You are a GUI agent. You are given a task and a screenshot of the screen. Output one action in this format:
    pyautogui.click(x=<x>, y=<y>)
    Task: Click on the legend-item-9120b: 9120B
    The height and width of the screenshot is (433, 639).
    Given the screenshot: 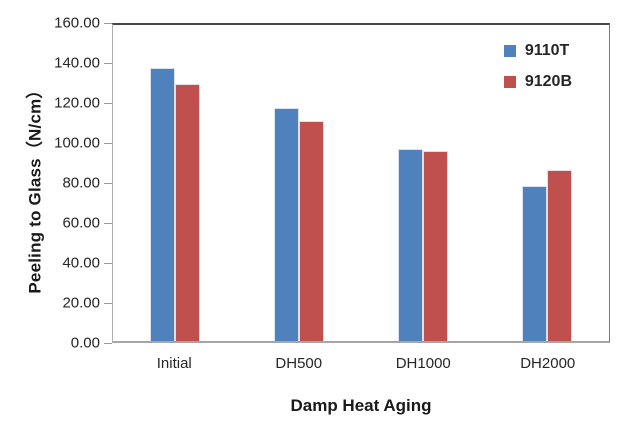 What is the action you would take?
    pyautogui.click(x=537, y=82)
    